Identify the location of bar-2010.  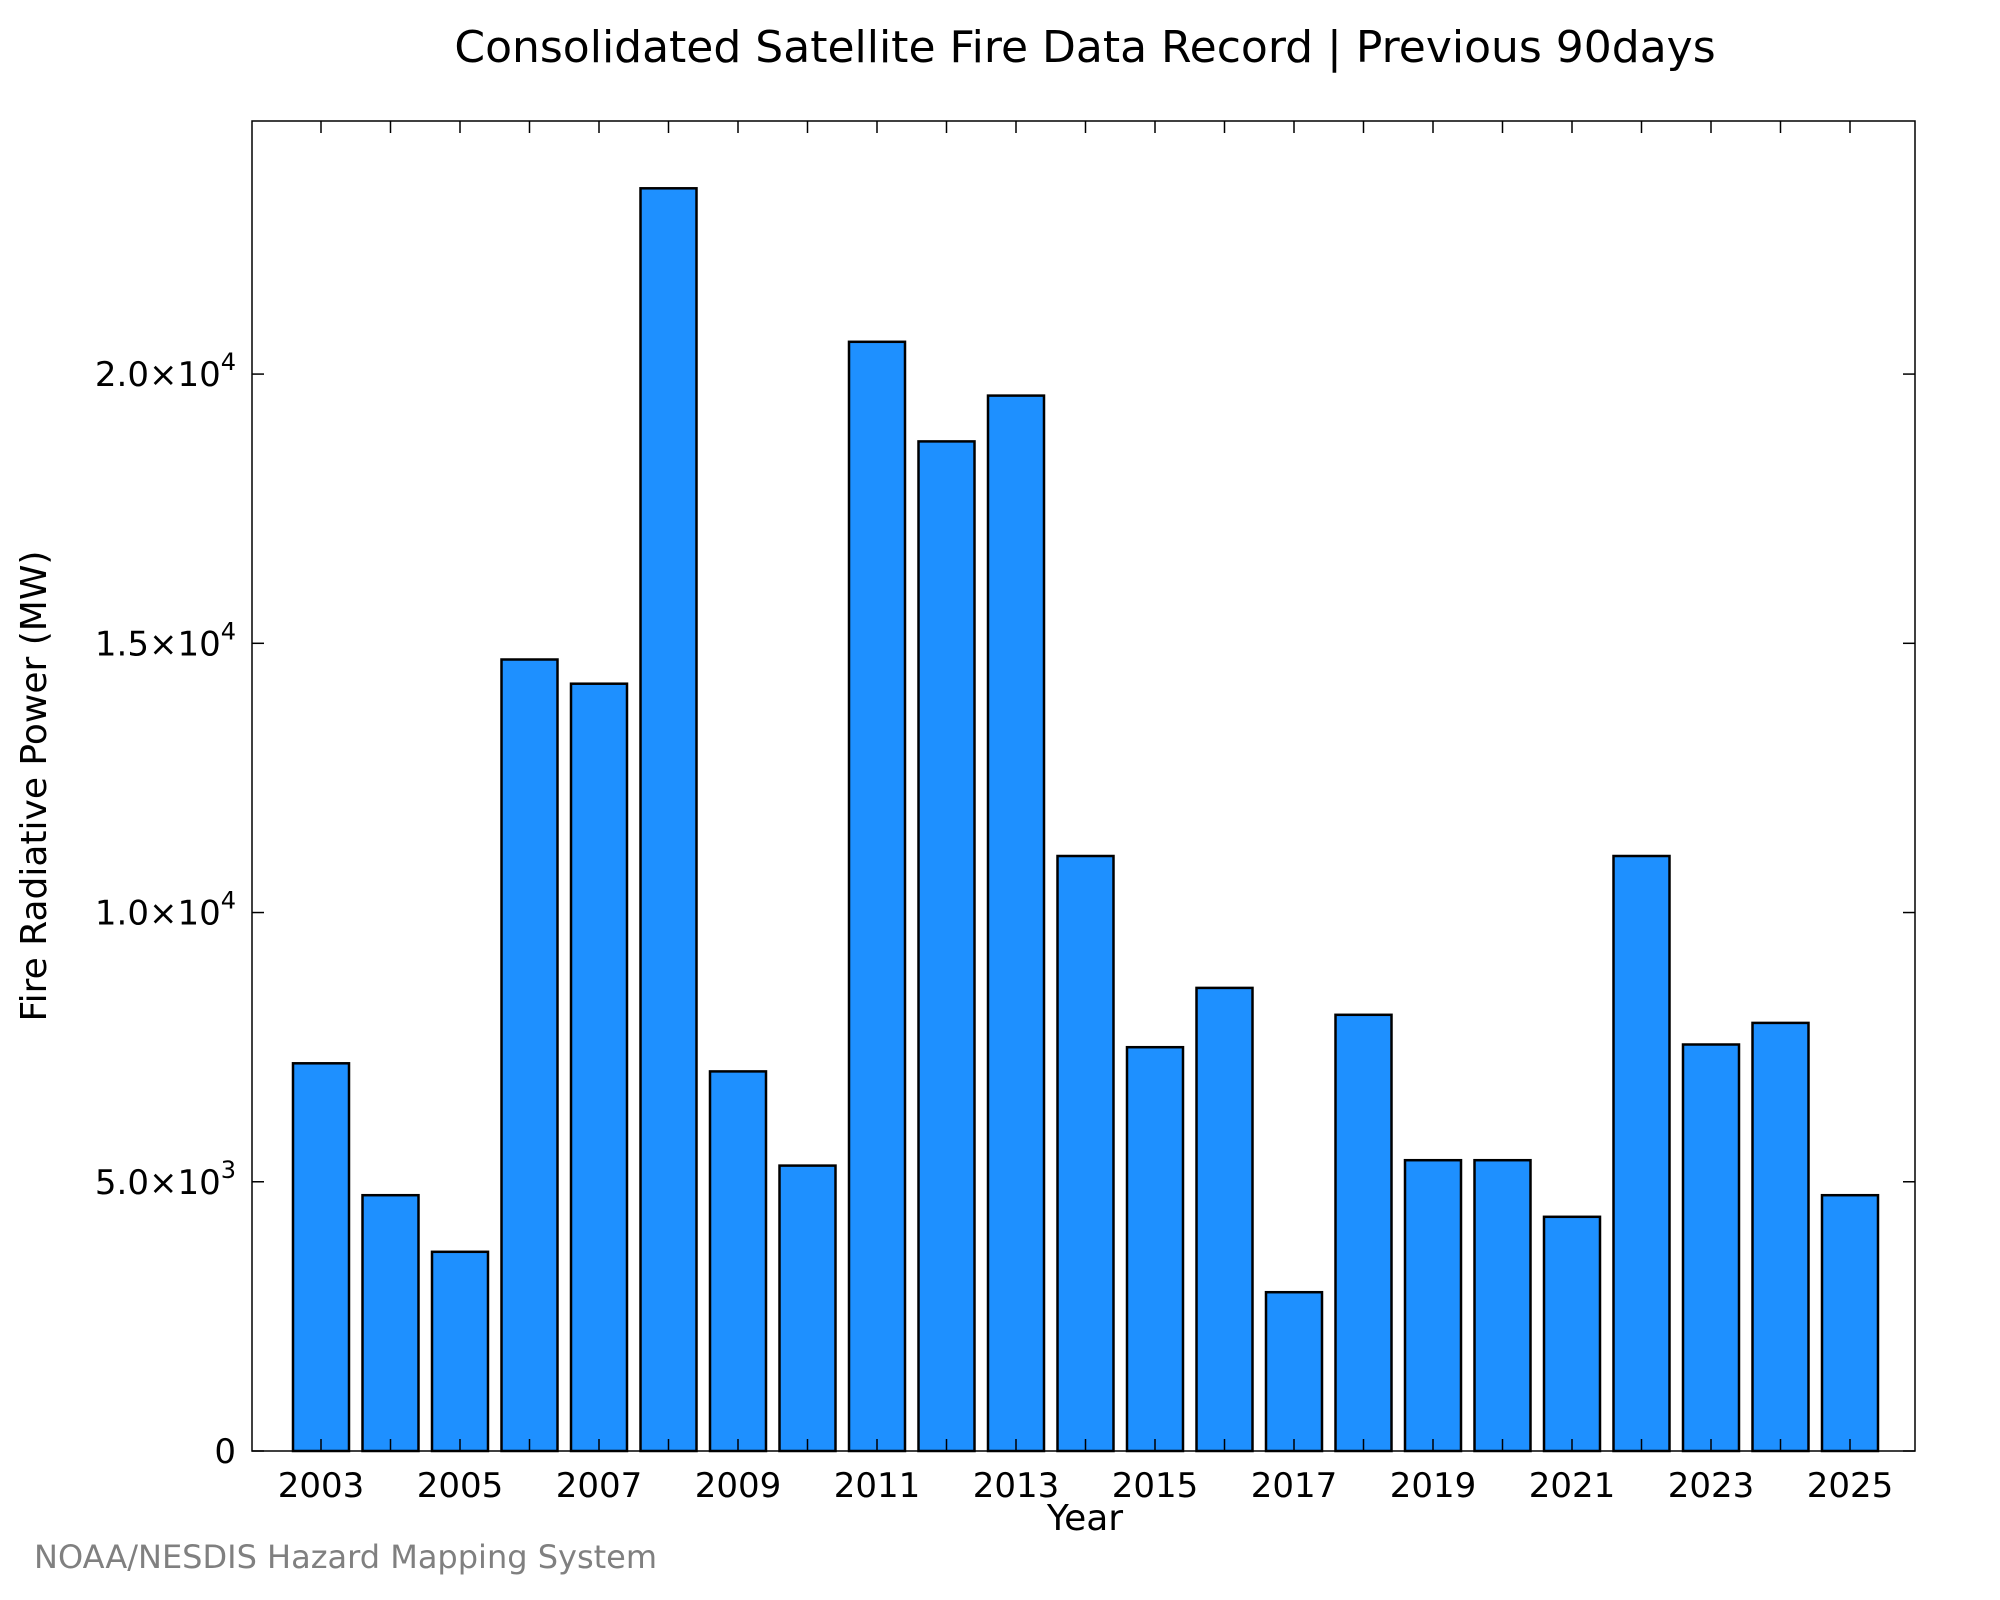
(807, 1308).